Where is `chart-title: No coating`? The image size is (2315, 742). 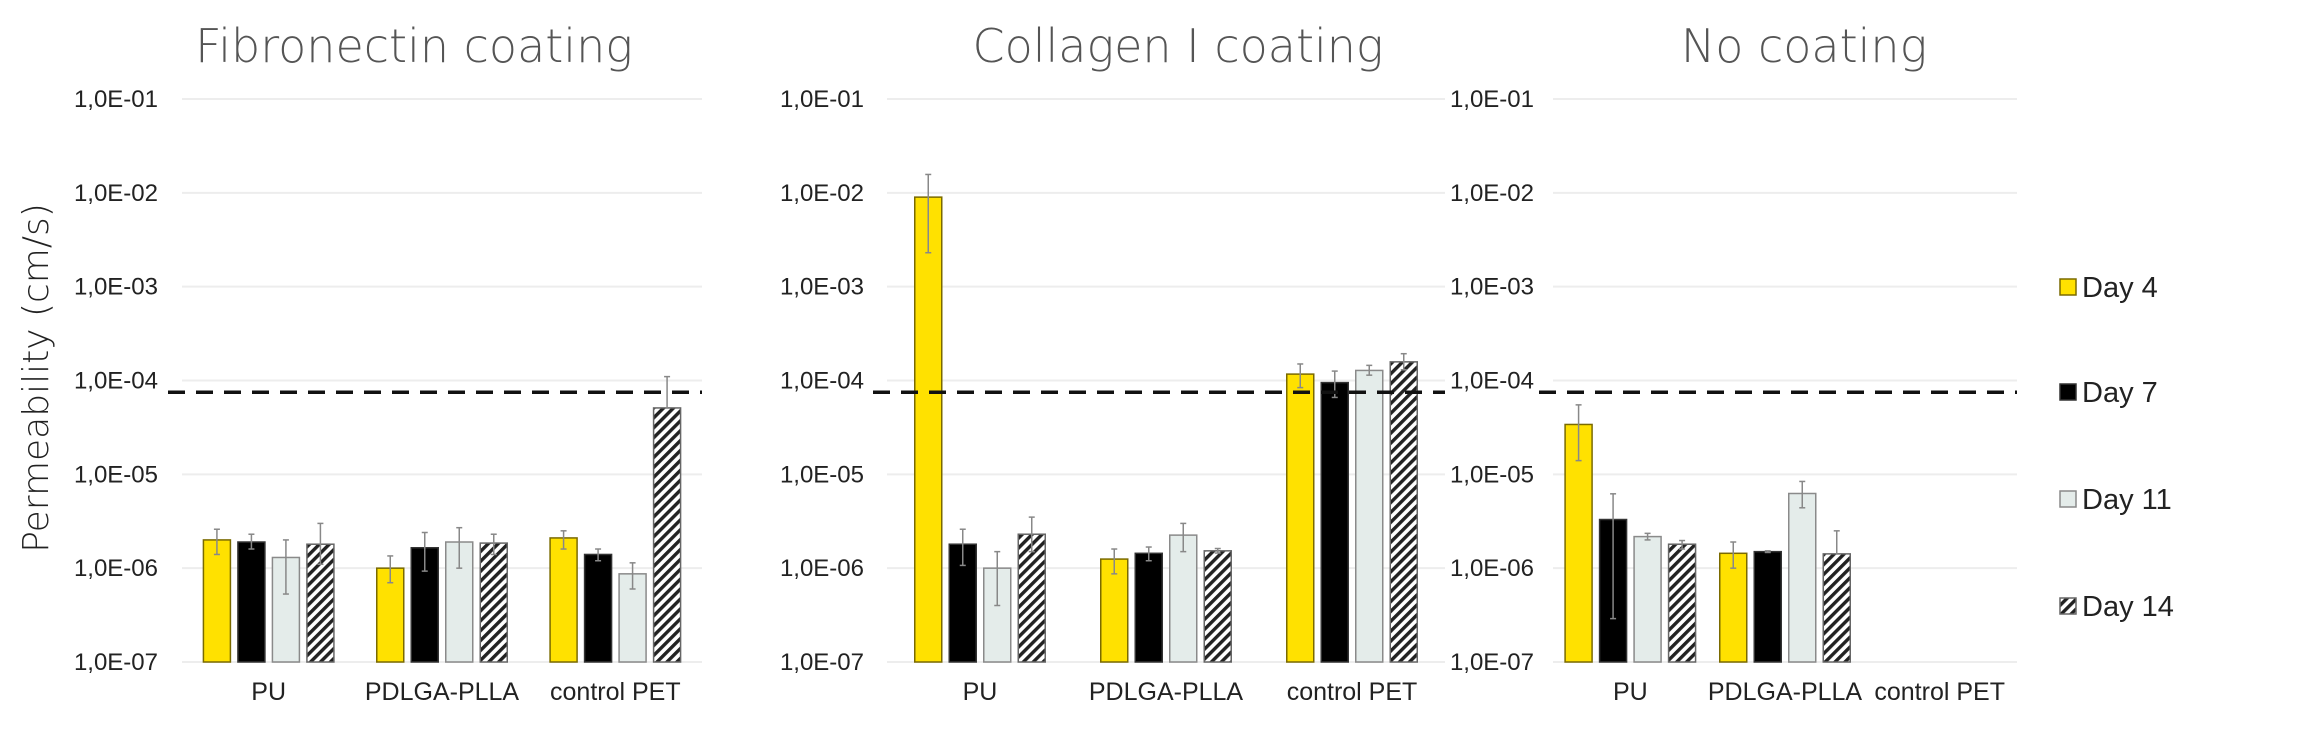
chart-title: No coating is located at coordinates (1804, 46).